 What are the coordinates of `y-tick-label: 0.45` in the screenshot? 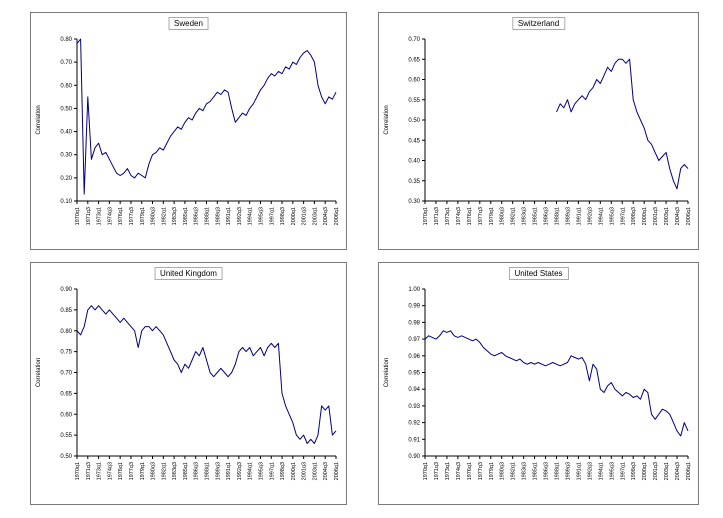 It's located at (414, 141).